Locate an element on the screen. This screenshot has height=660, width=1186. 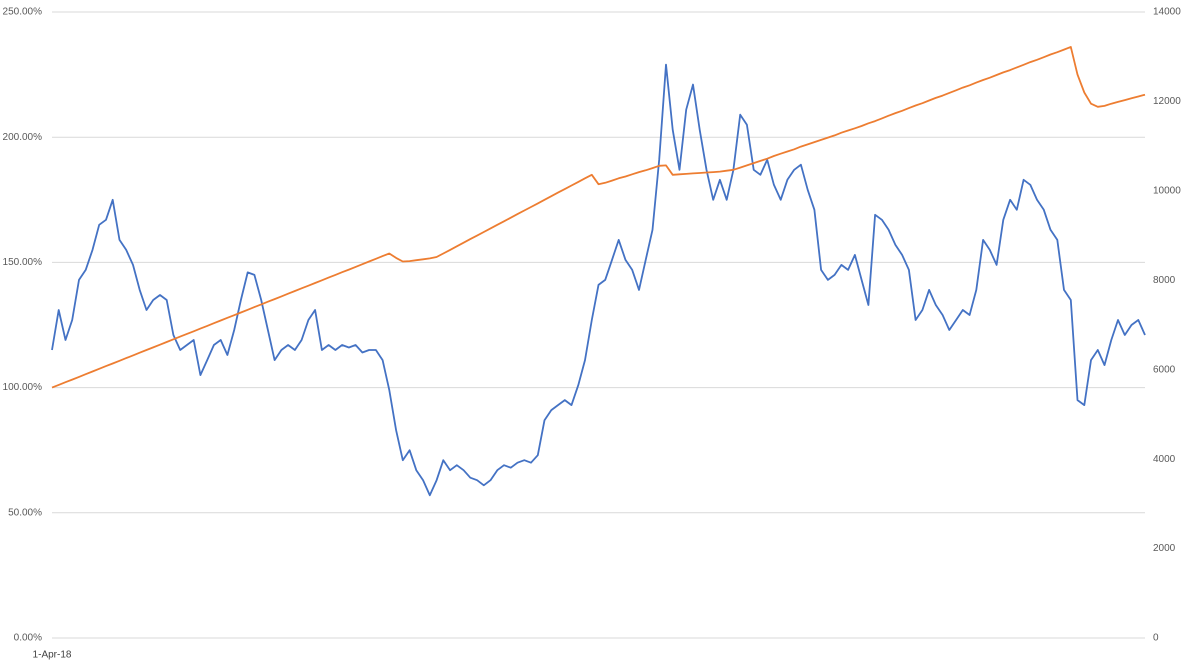
y-tick-label: 100.00% is located at coordinates (23, 387).